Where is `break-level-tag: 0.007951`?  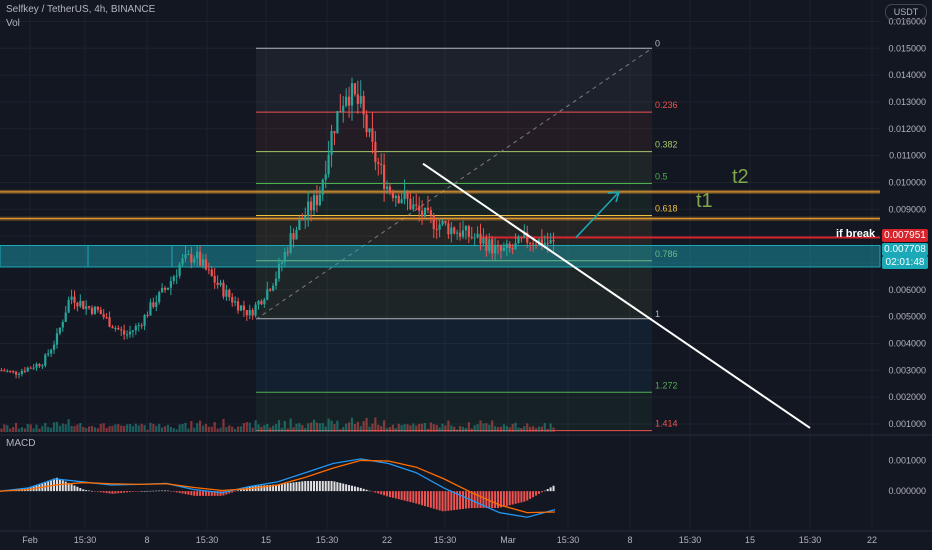 break-level-tag: 0.007951 is located at coordinates (905, 235).